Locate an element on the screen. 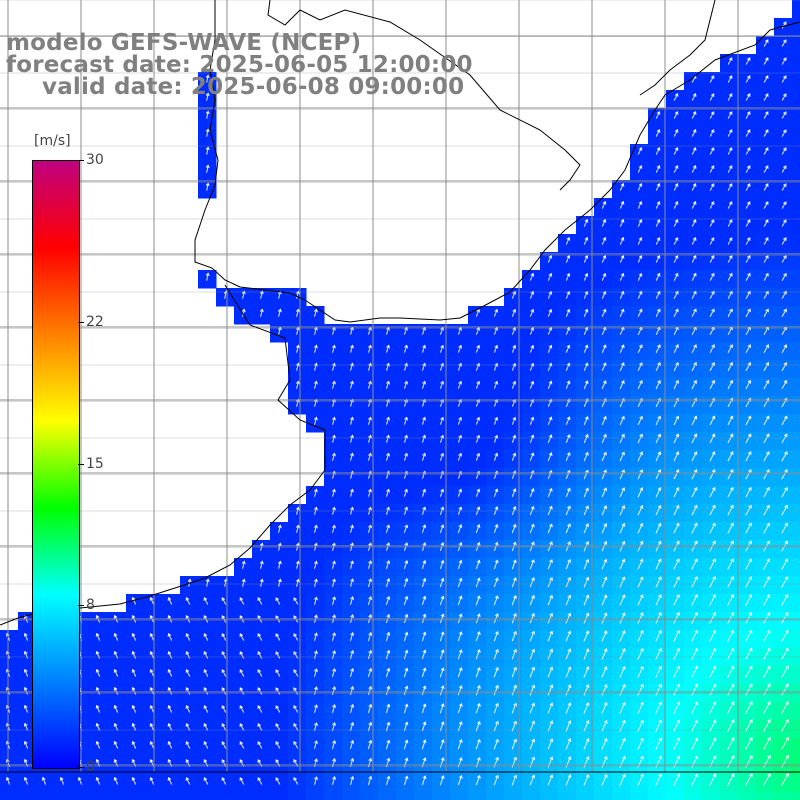 This screenshot has height=800, width=800. colorbar-tick-mark is located at coordinates (81, 767).